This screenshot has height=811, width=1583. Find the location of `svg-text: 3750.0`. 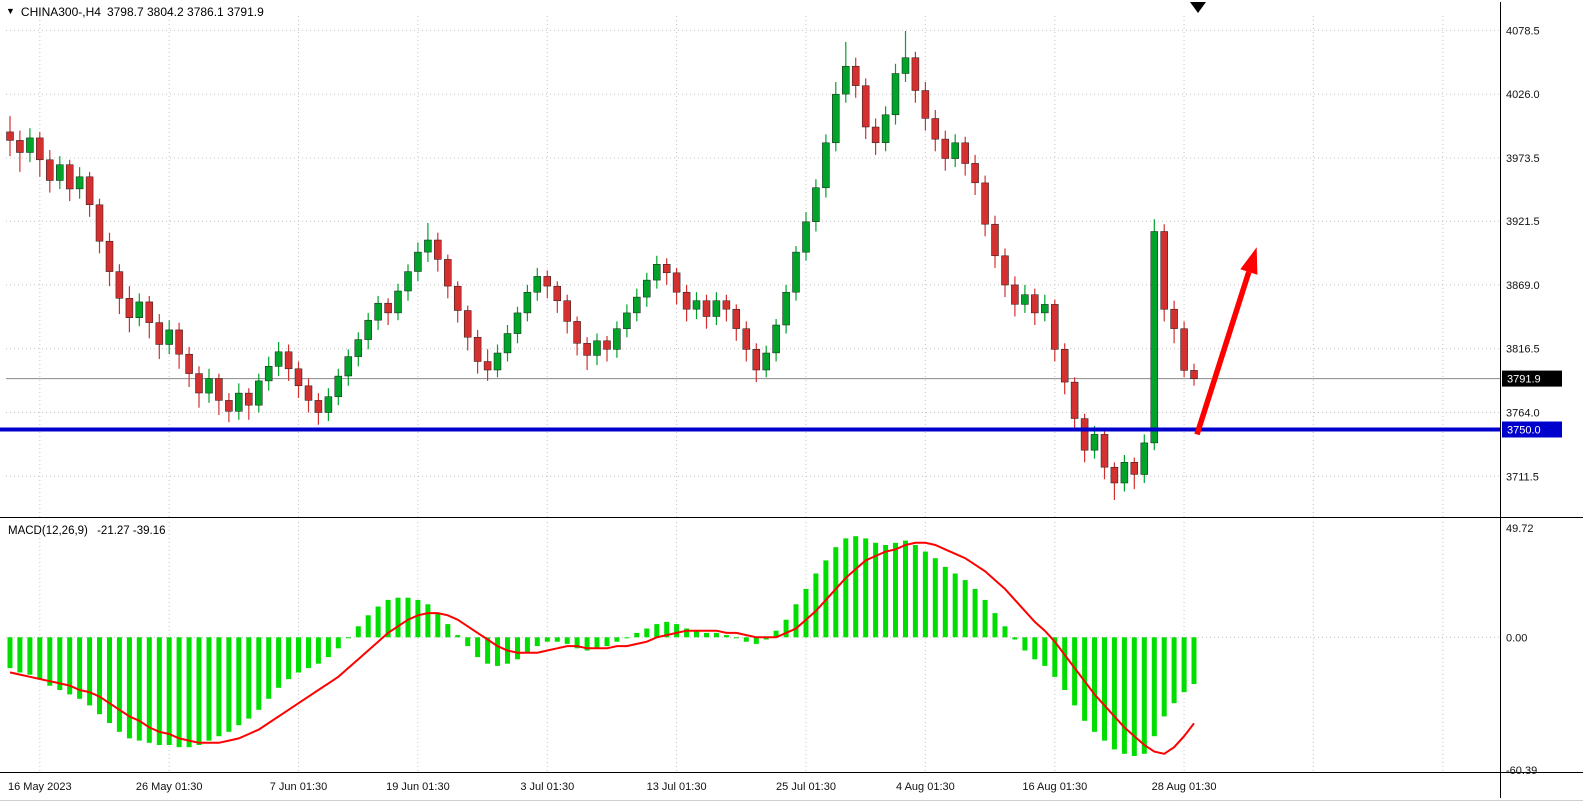

svg-text: 3750.0 is located at coordinates (1524, 431).